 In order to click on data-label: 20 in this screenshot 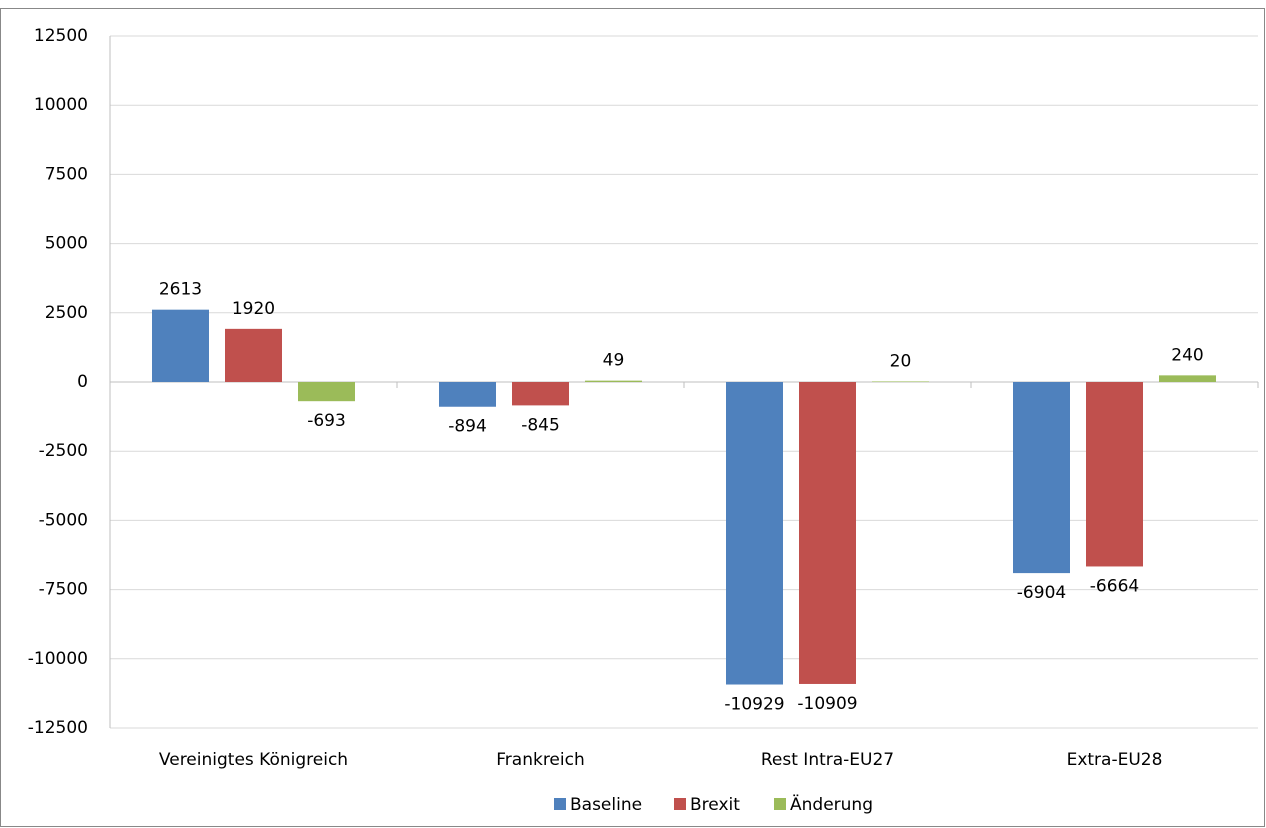, I will do `click(901, 361)`.